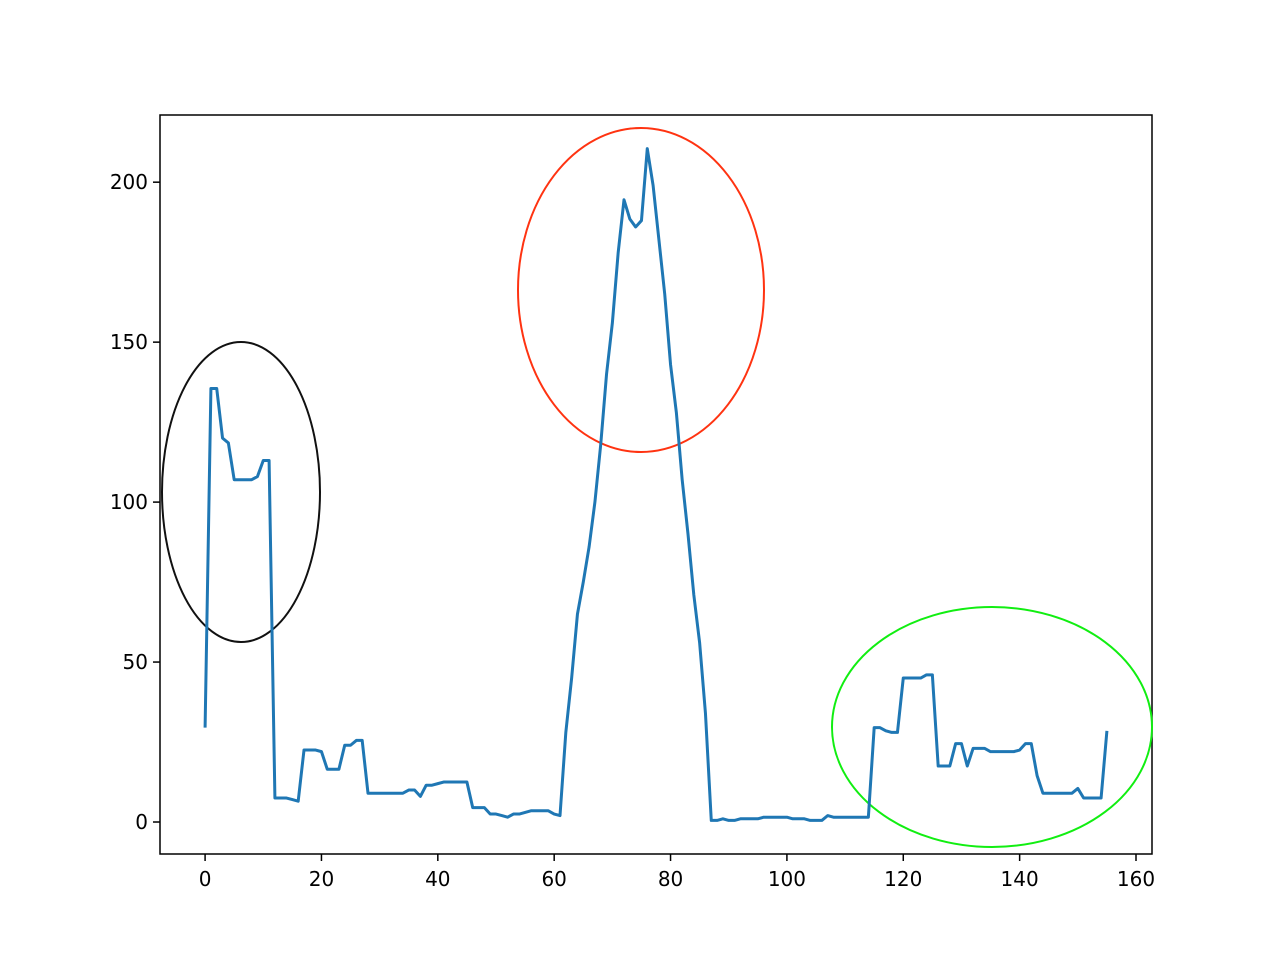  What do you see at coordinates (141, 822) in the screenshot?
I see `y-tick-label: 0` at bounding box center [141, 822].